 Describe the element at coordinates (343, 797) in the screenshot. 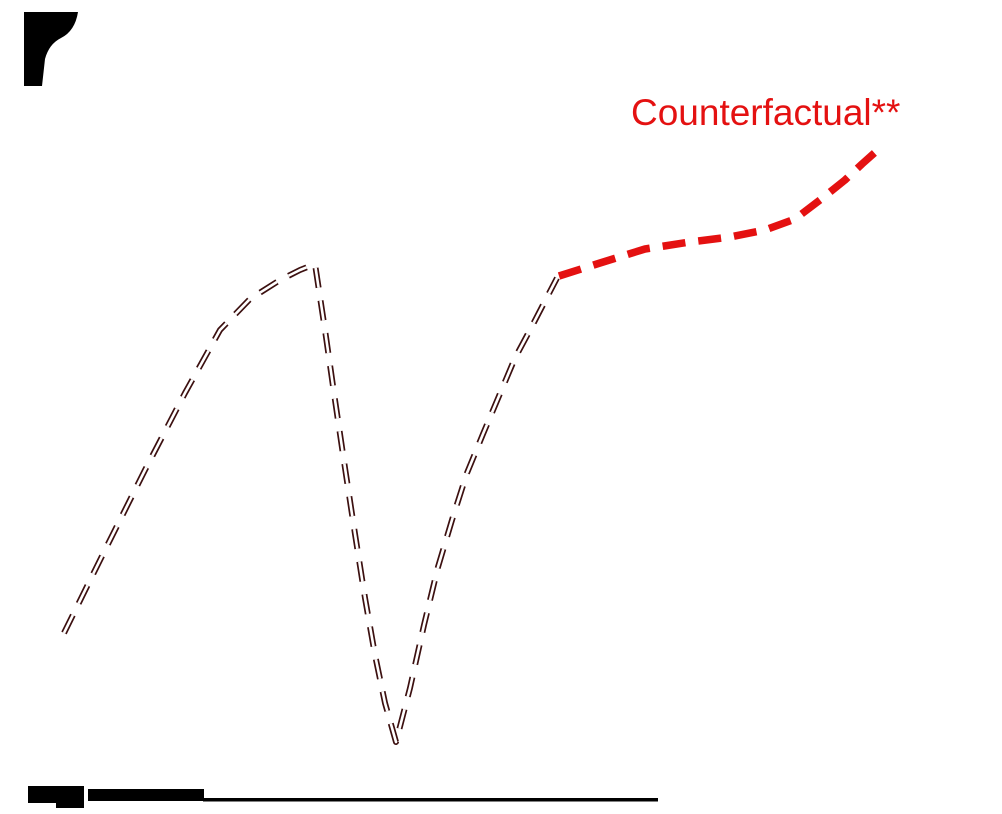

I see `cropped-axis-artifact-bottom` at that location.